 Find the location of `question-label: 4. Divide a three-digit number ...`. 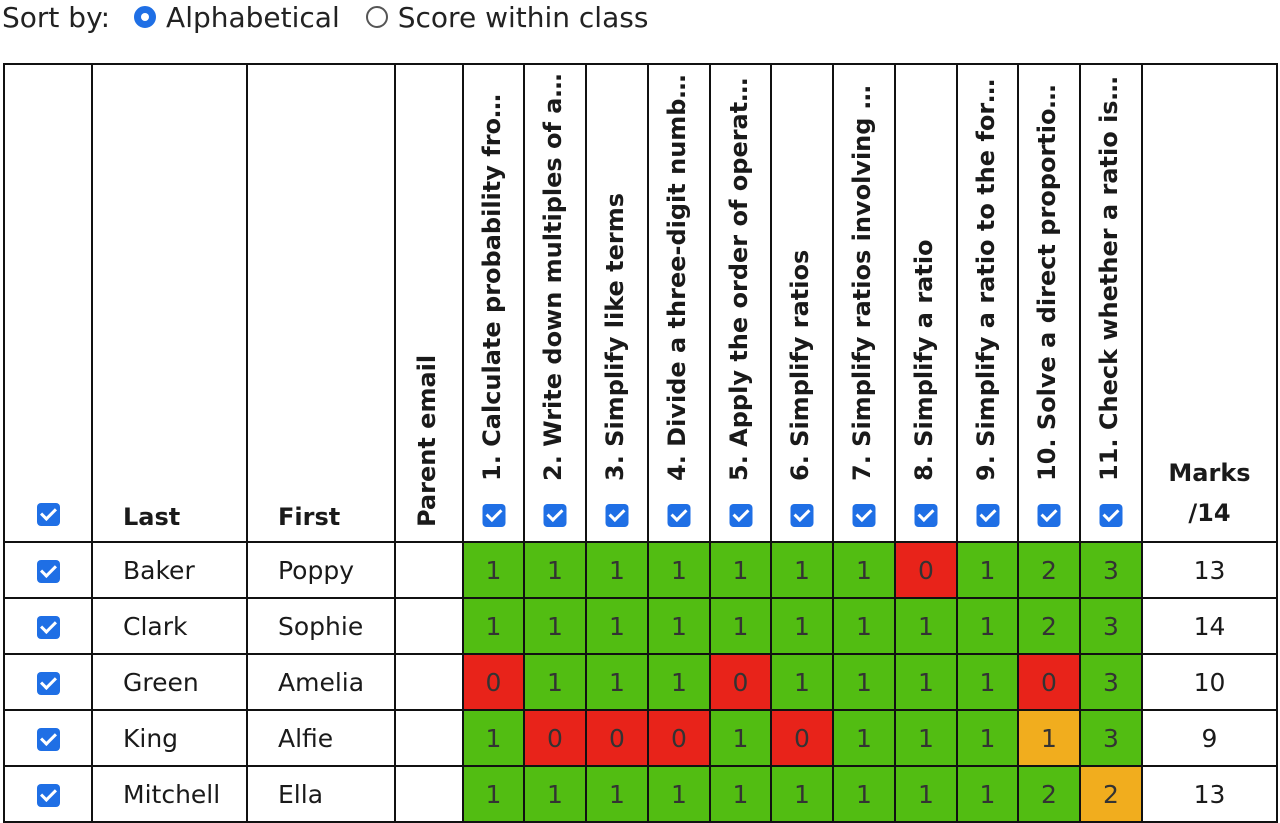

question-label: 4. Divide a three-digit number ... is located at coordinates (677, 276).